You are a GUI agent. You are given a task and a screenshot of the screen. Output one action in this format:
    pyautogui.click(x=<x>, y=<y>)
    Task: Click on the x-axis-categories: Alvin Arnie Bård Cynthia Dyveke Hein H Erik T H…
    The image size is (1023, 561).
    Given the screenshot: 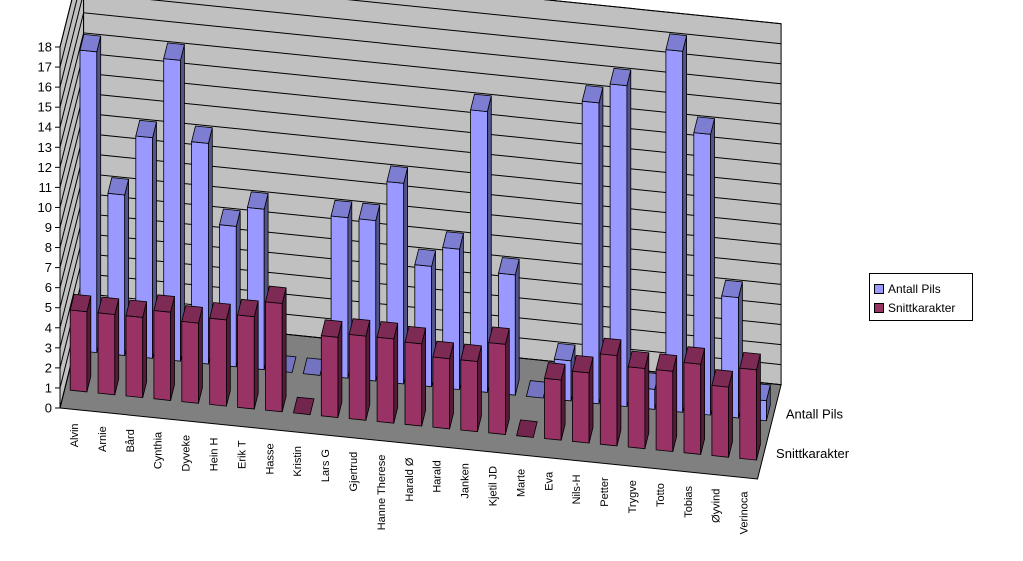 What is the action you would take?
    pyautogui.click(x=409, y=478)
    